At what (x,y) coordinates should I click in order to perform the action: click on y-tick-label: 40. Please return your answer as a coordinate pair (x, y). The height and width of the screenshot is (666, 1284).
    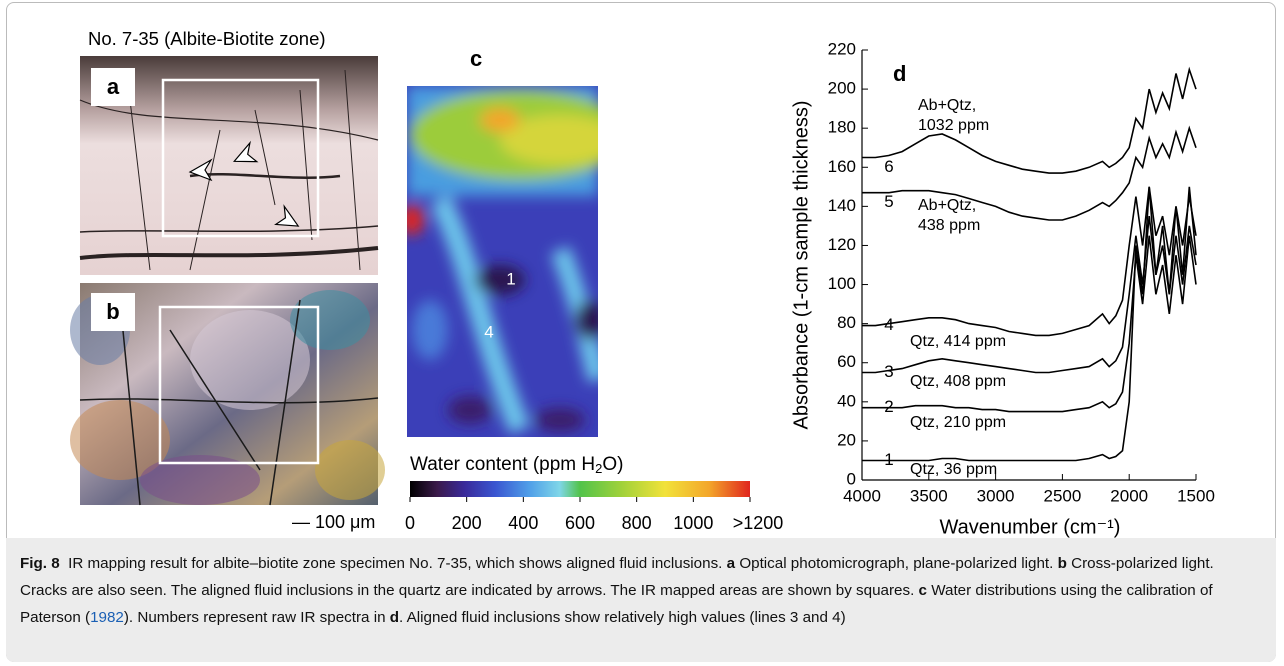
    Looking at the image, I should click on (846, 400).